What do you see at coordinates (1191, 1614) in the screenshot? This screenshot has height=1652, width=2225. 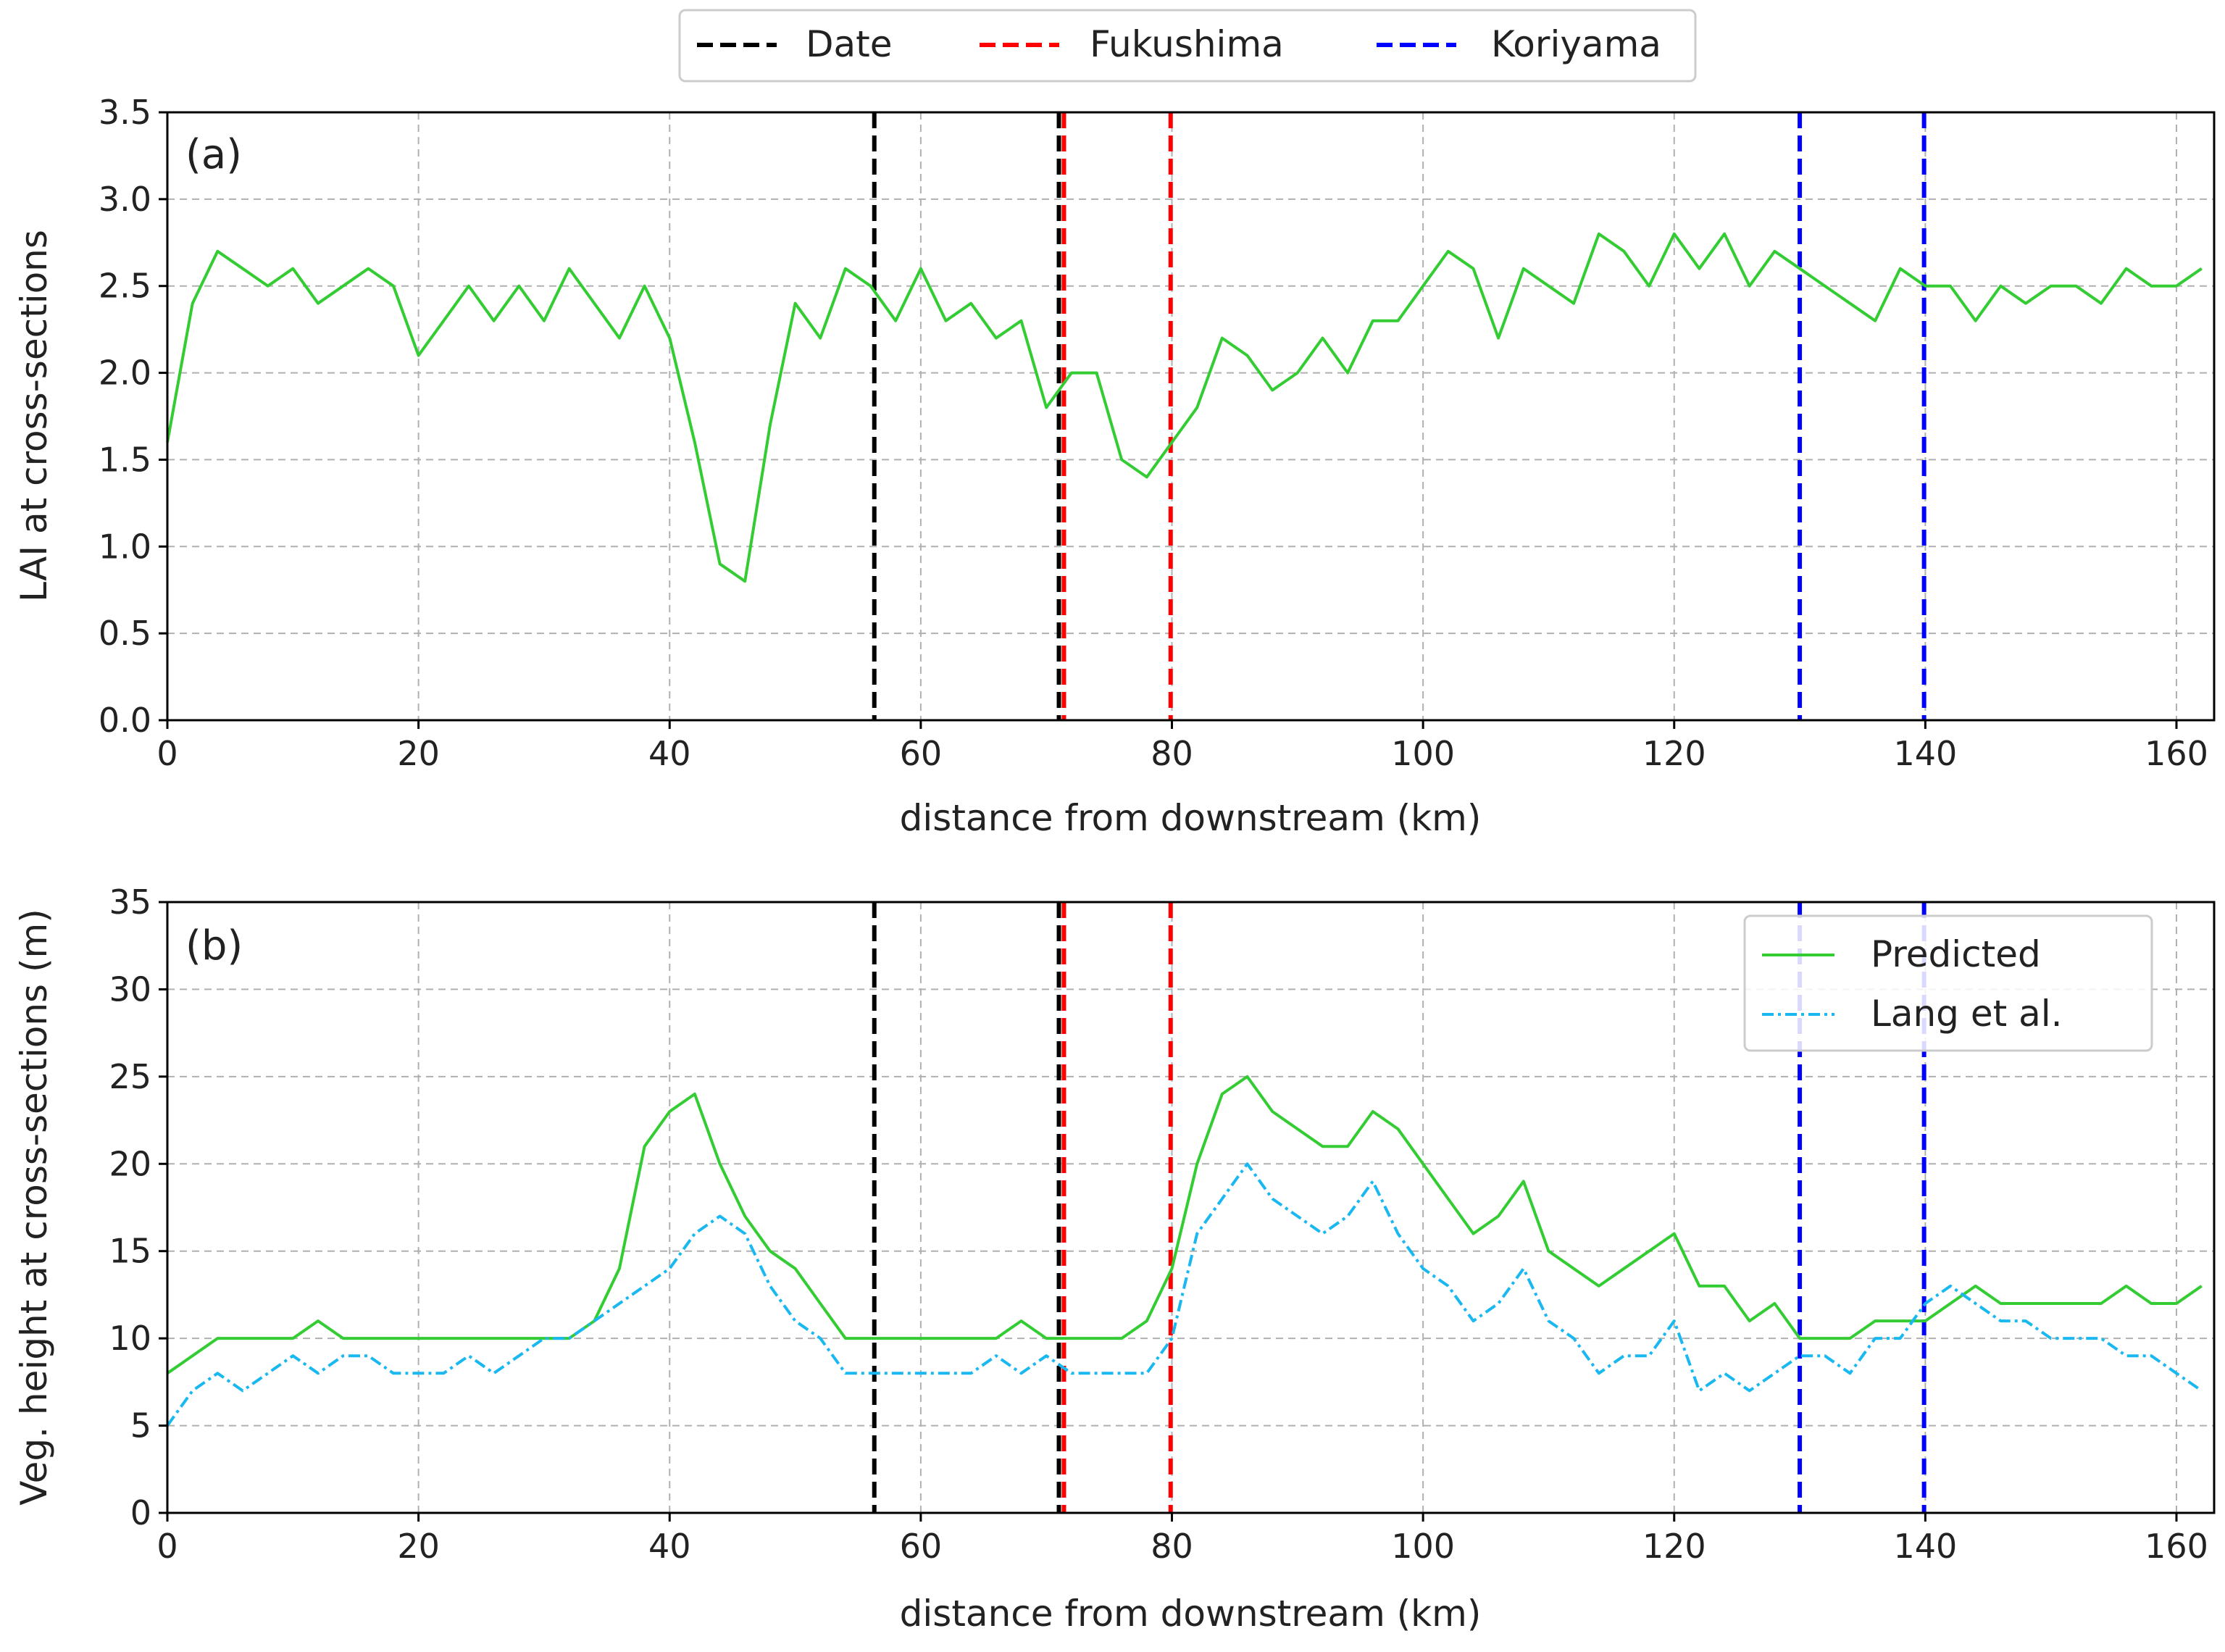 I see `panel-b-x-label: distance from downstream (km)` at bounding box center [1191, 1614].